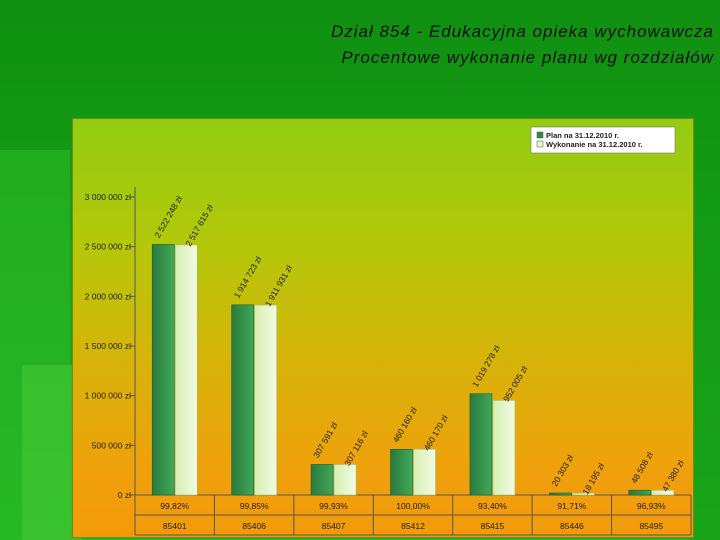 The width and height of the screenshot is (720, 540). Describe the element at coordinates (254, 506) in the screenshot. I see `percentage-label: 99,85%` at that location.